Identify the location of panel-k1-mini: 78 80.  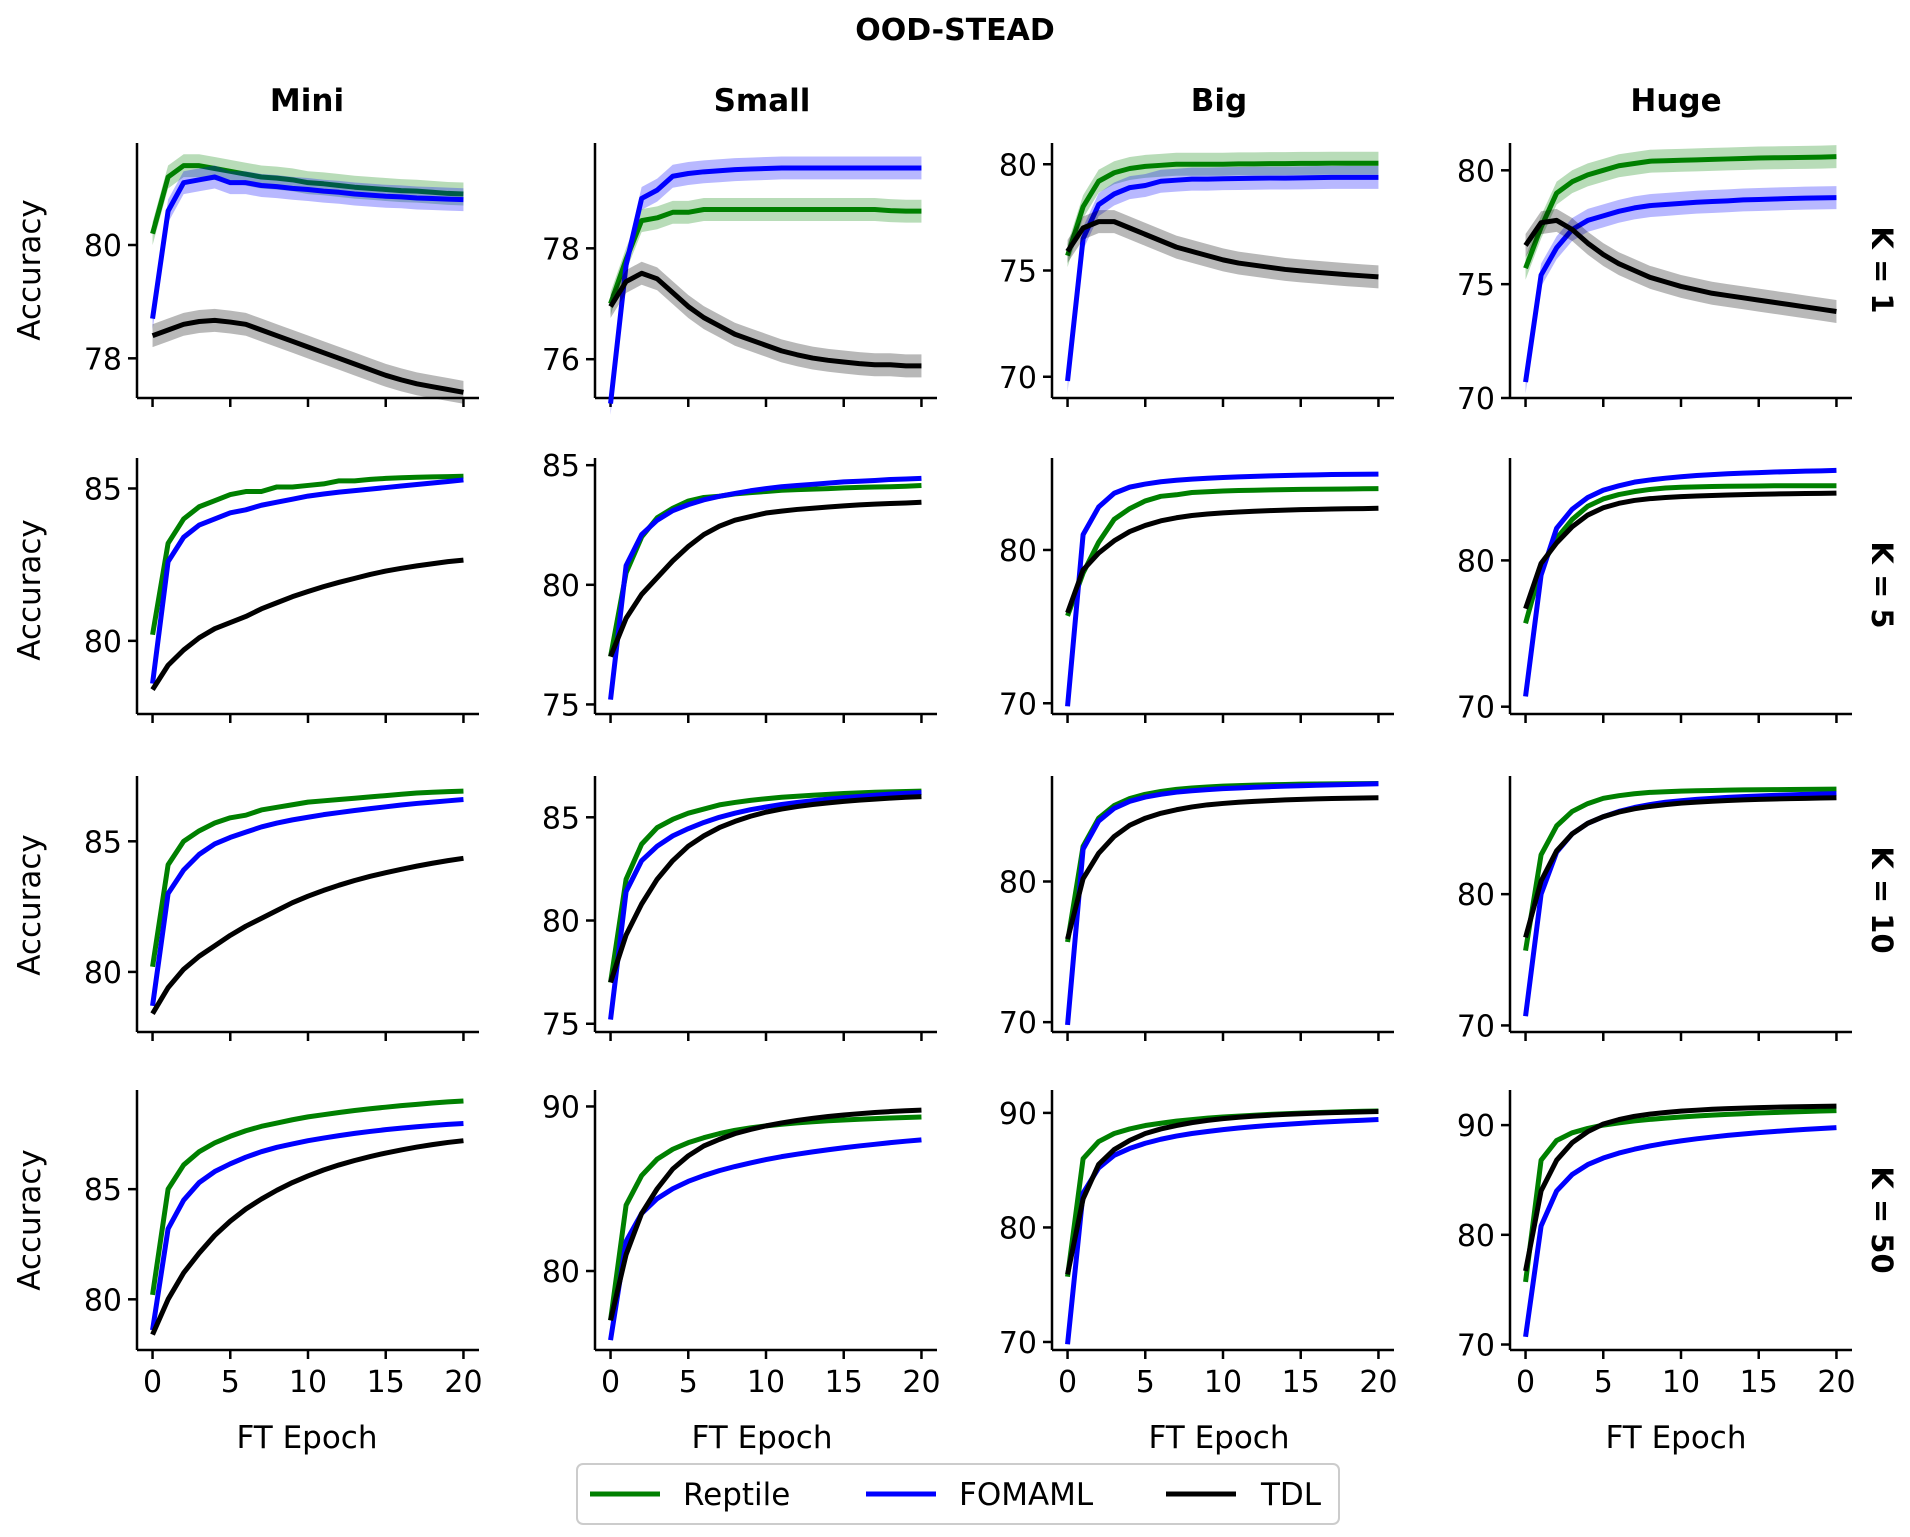
(281, 275).